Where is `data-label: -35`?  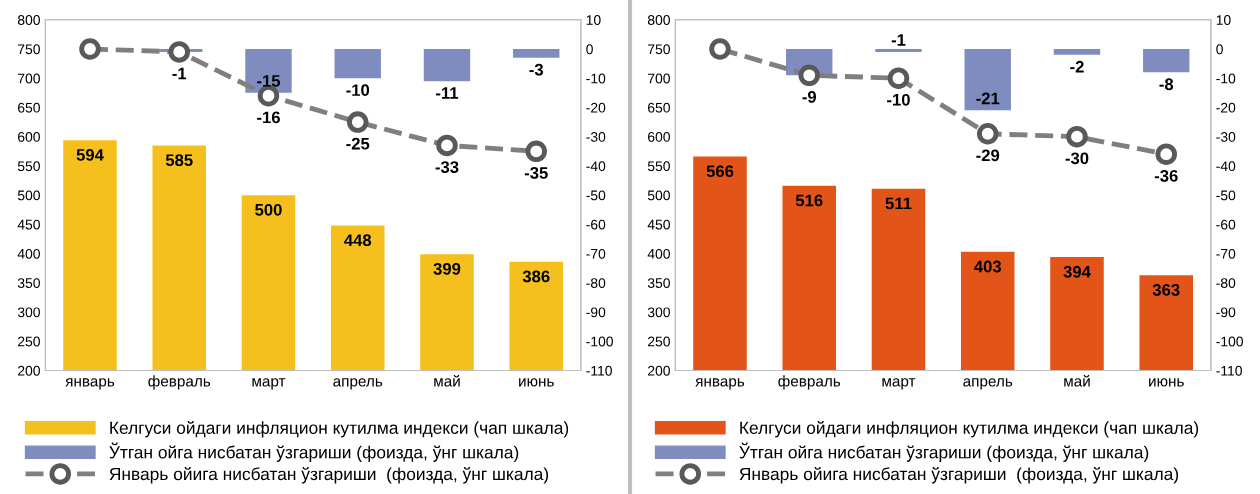 data-label: -35 is located at coordinates (536, 173).